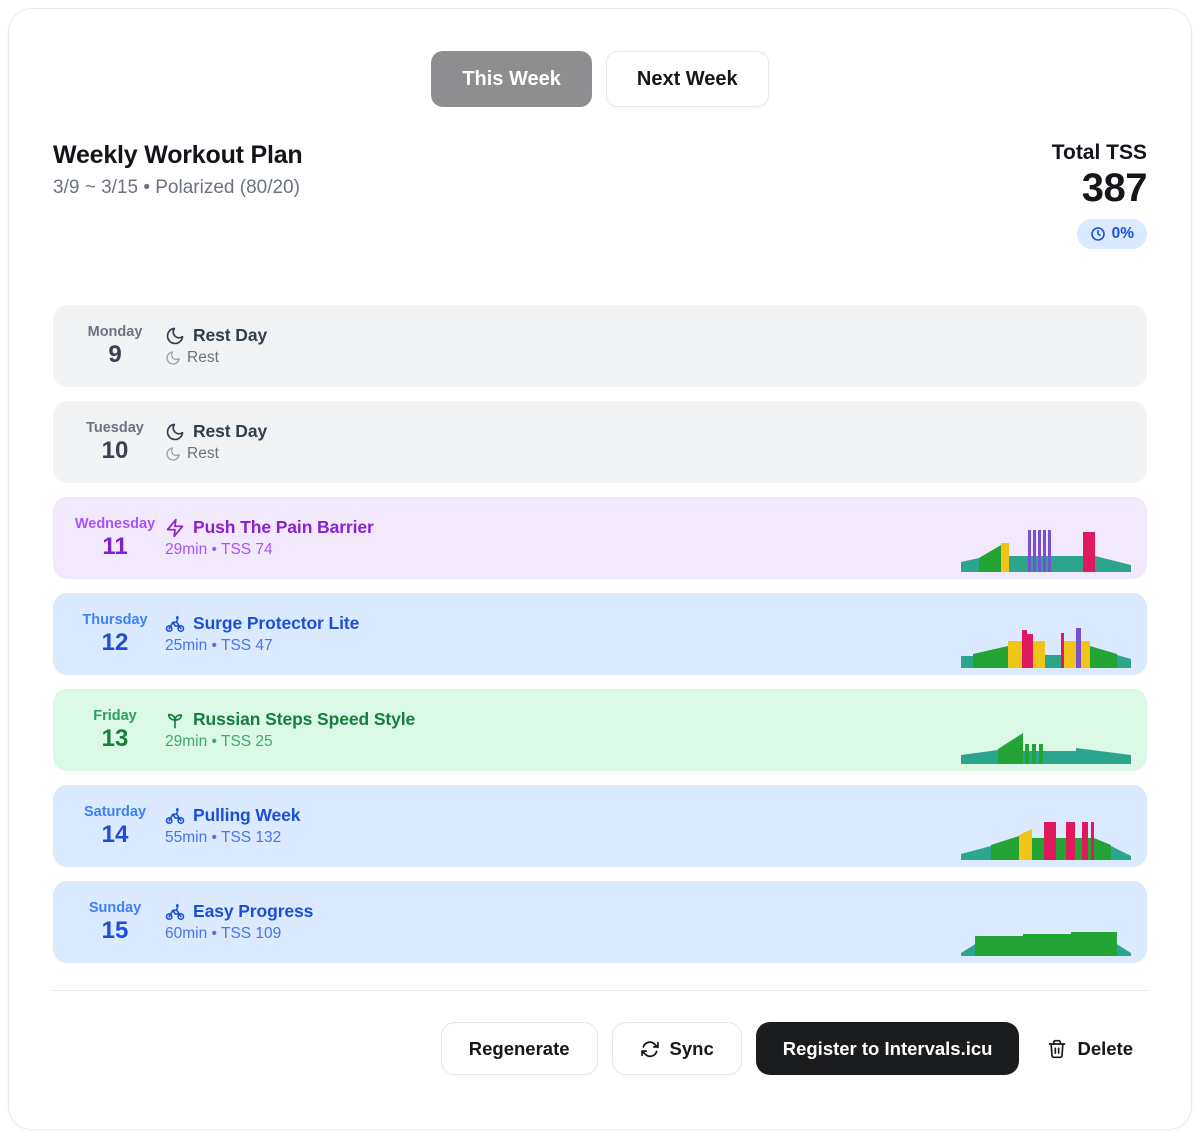  What do you see at coordinates (176, 187) in the screenshot?
I see `plan-date-range: 3/9 ~ 3/15 • Polarized (80/20)` at bounding box center [176, 187].